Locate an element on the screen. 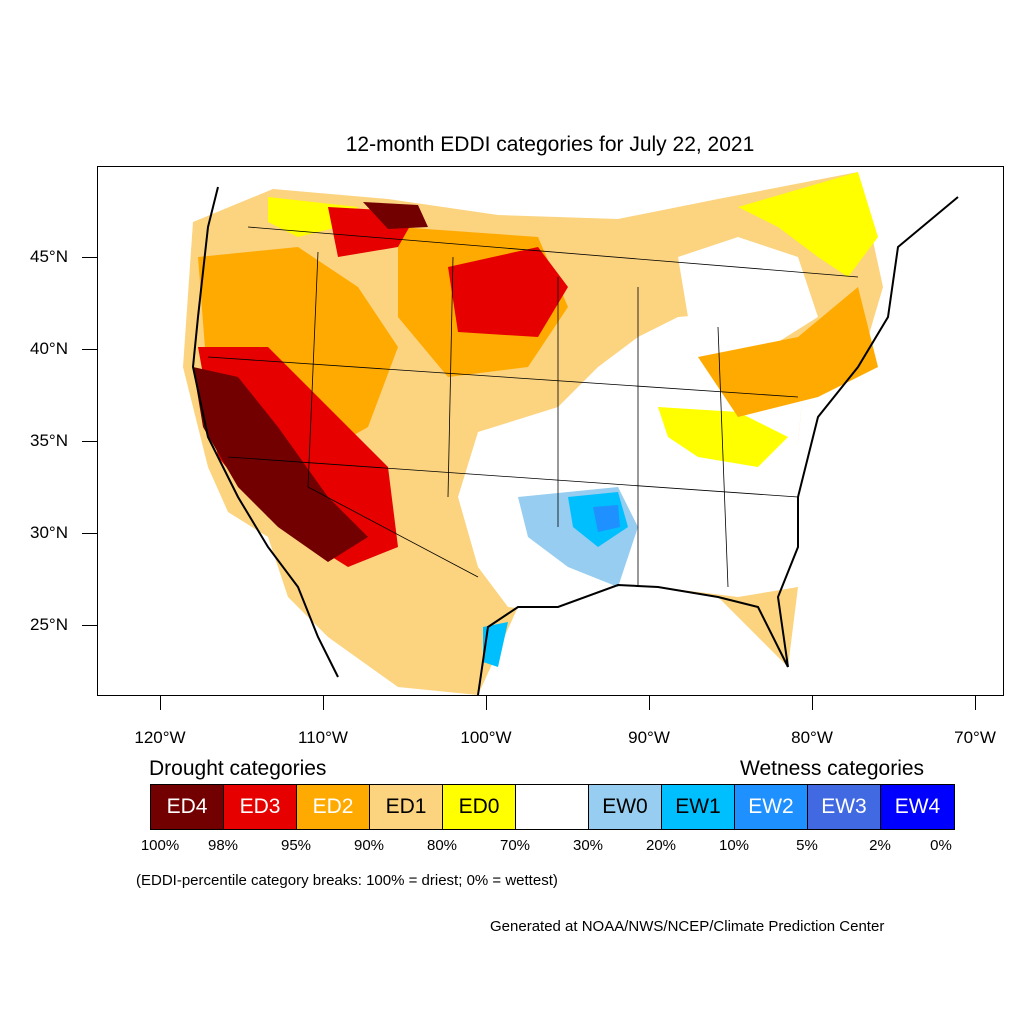 Image resolution: width=1024 pixels, height=1024 pixels. ed4-southwest is located at coordinates (280, 464).